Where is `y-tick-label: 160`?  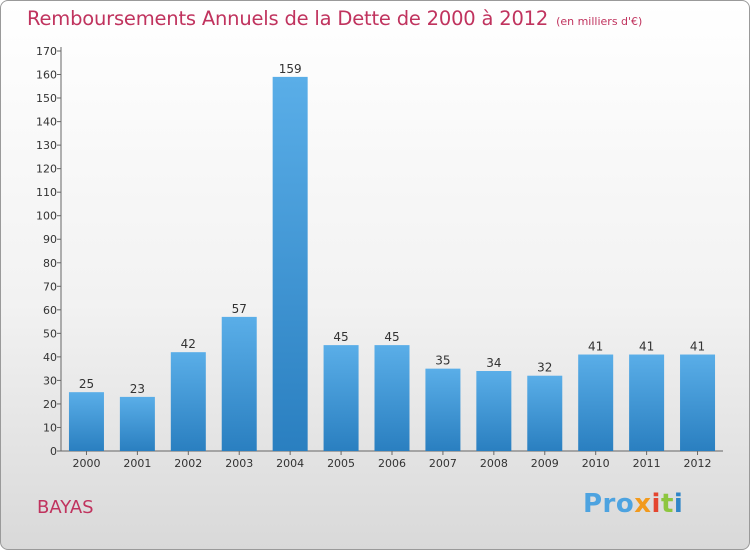
y-tick-label: 160 is located at coordinates (46, 75).